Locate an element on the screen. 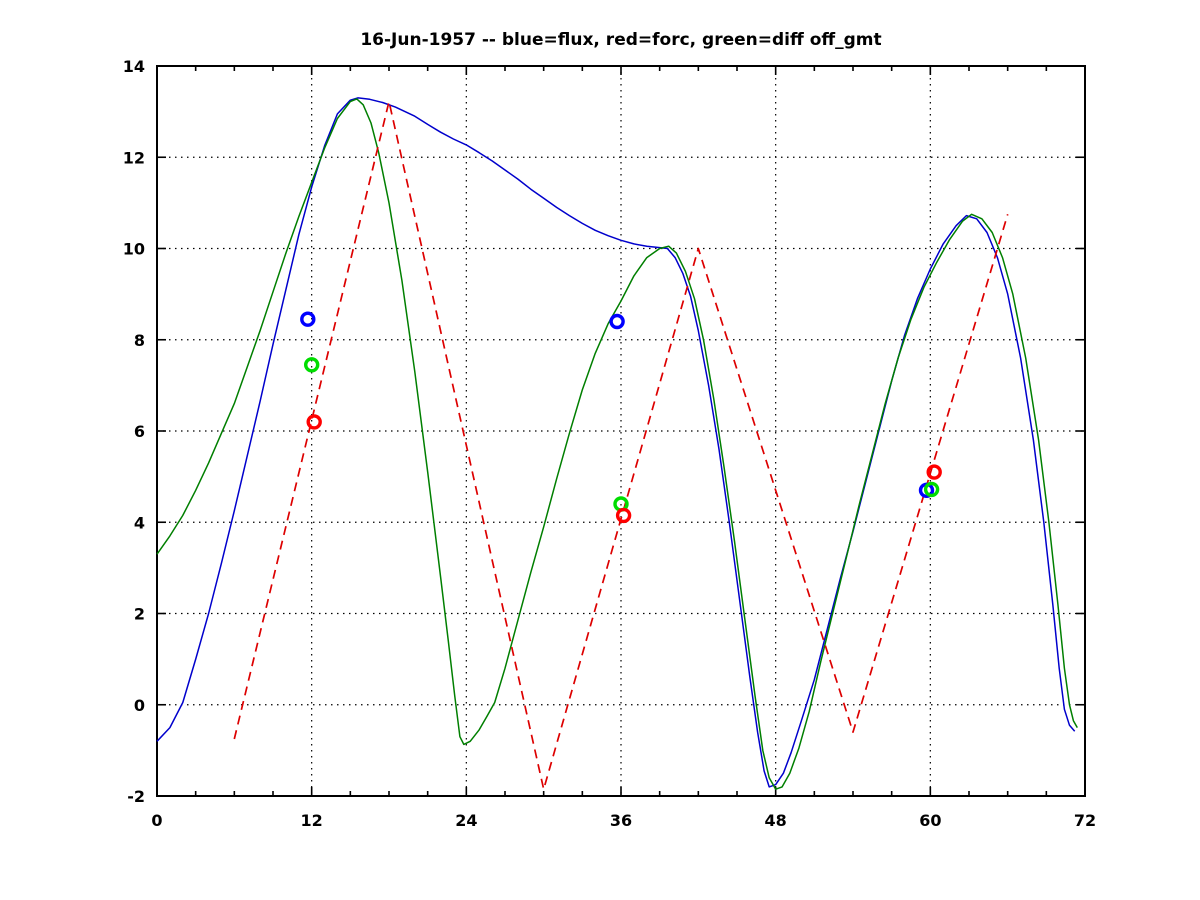 Image resolution: width=1200 pixels, height=900 pixels. x-tick-label: 72 is located at coordinates (1085, 820).